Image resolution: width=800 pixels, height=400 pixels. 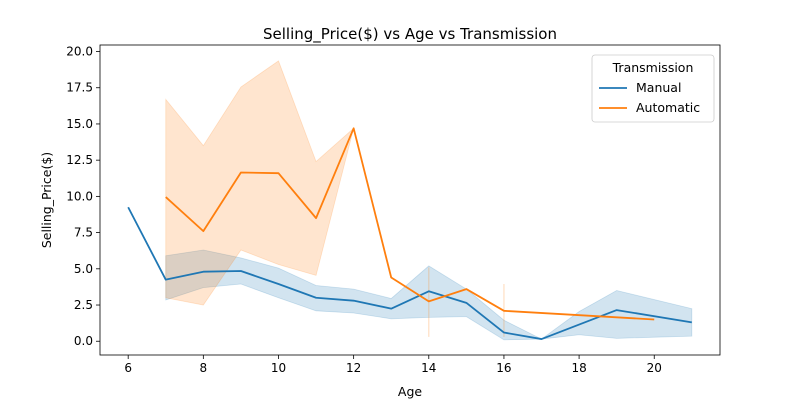 I want to click on legend-label-manual: Manual, so click(x=658, y=87).